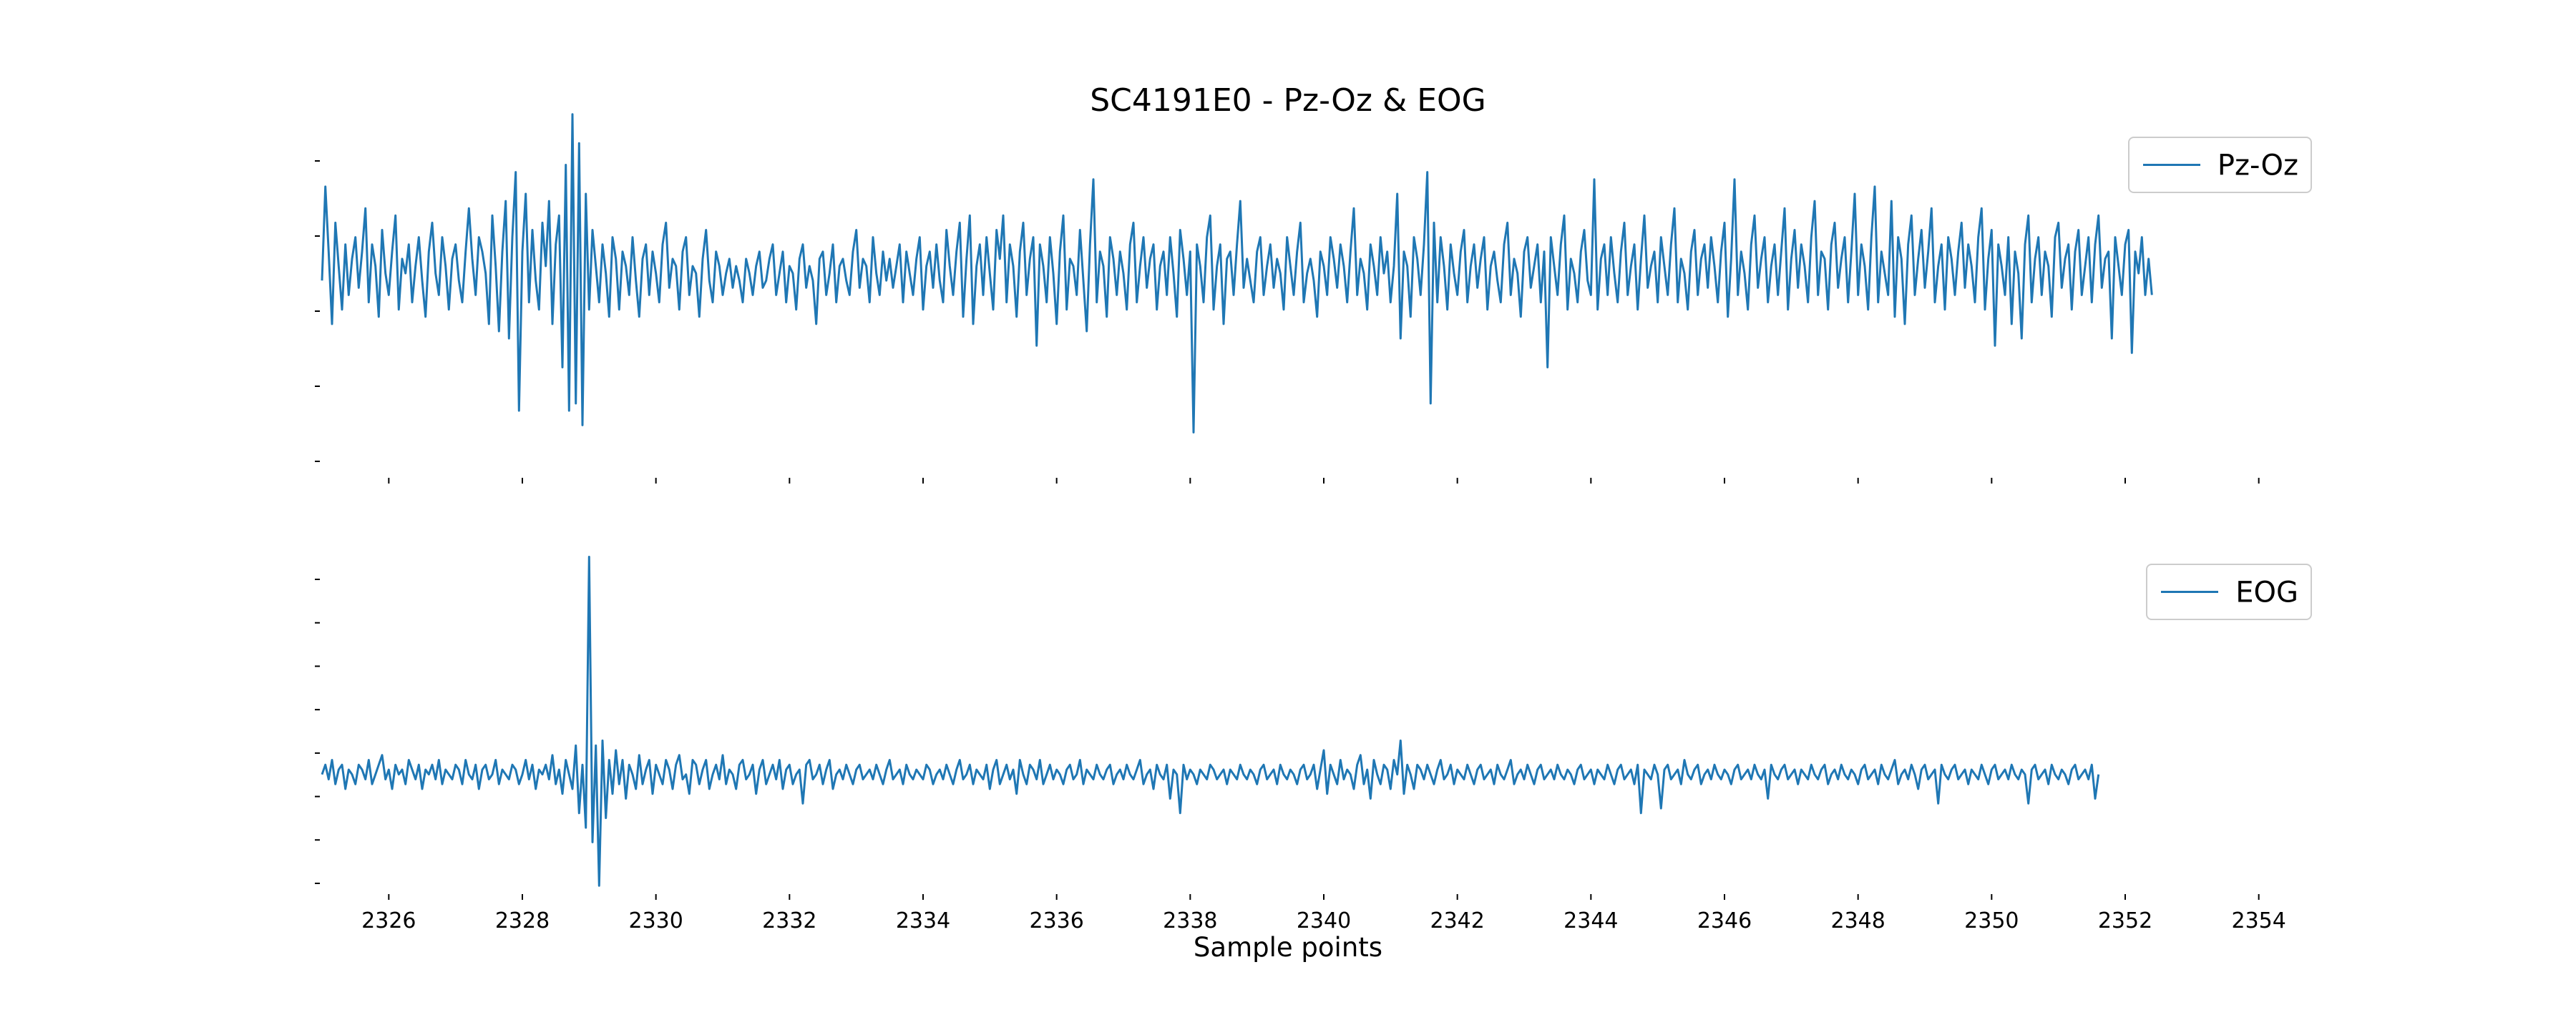 The width and height of the screenshot is (2576, 1030). I want to click on pz-oz-legend: Pz-Oz, so click(2220, 165).